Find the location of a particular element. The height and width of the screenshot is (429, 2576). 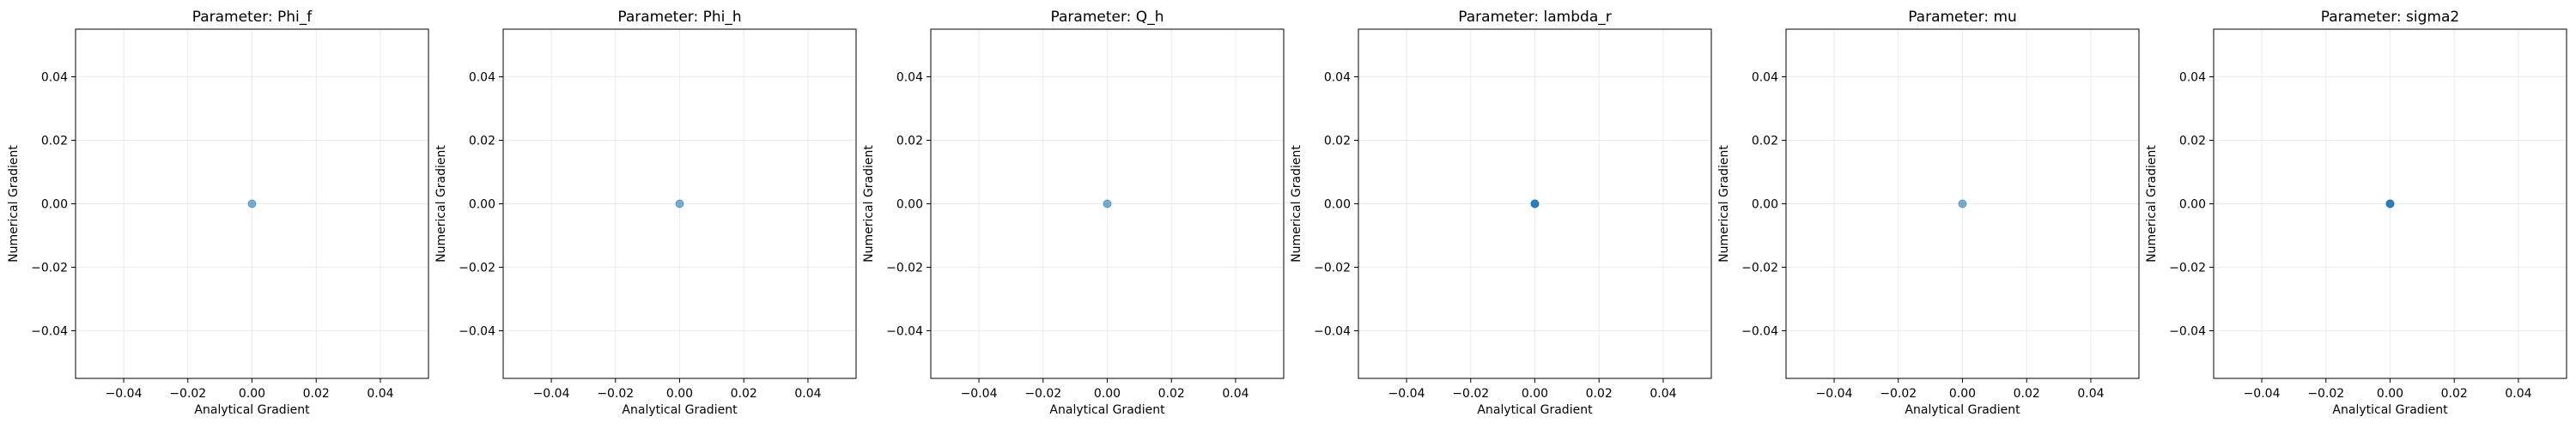

subplot-title: Parameter: Q_h is located at coordinates (1107, 17).